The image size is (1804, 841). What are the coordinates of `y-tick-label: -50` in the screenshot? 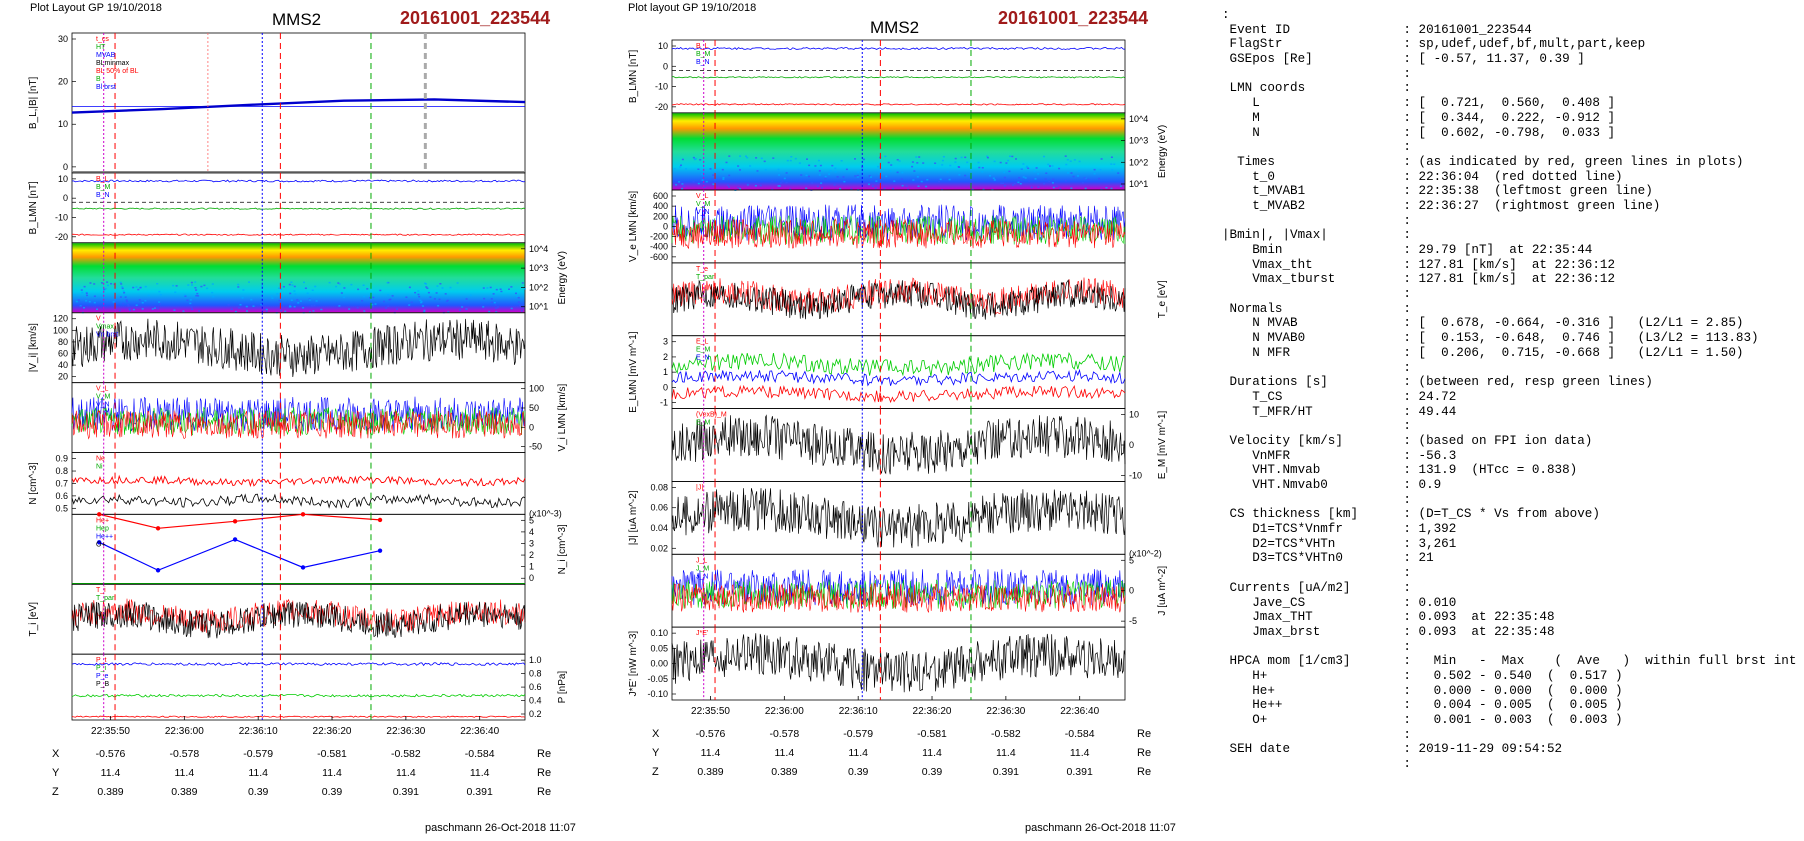 It's located at (535, 447).